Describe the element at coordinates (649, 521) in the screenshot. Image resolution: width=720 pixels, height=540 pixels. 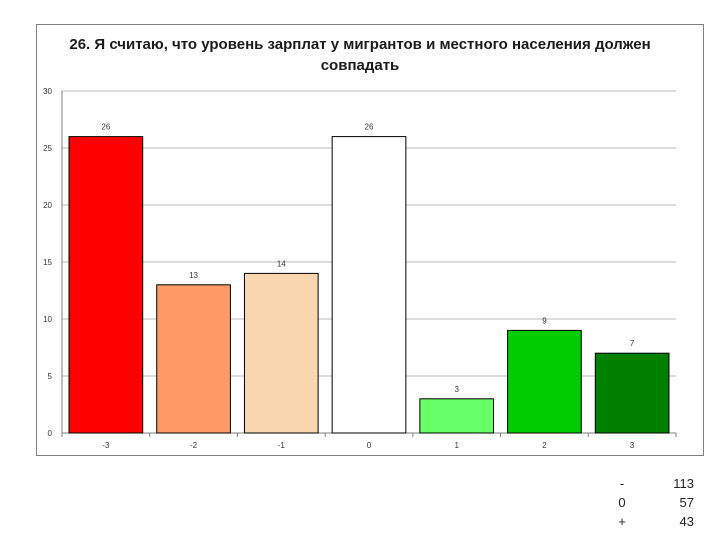
I see `summary-row: + 43` at that location.